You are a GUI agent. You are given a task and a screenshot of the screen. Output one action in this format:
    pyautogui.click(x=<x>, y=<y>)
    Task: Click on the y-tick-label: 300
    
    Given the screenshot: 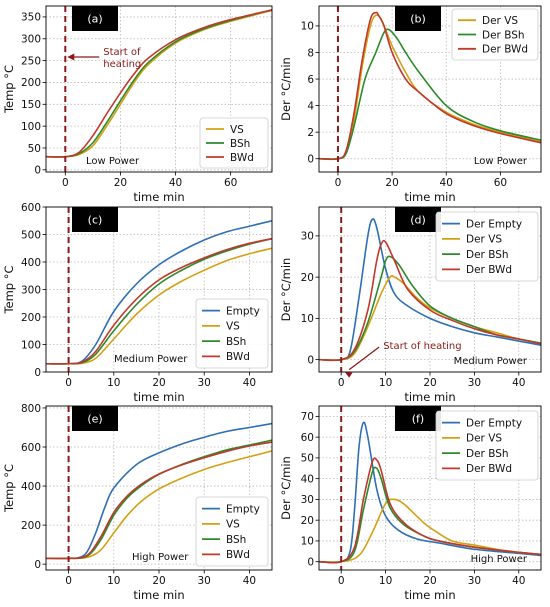 What is the action you would take?
    pyautogui.click(x=31, y=40)
    